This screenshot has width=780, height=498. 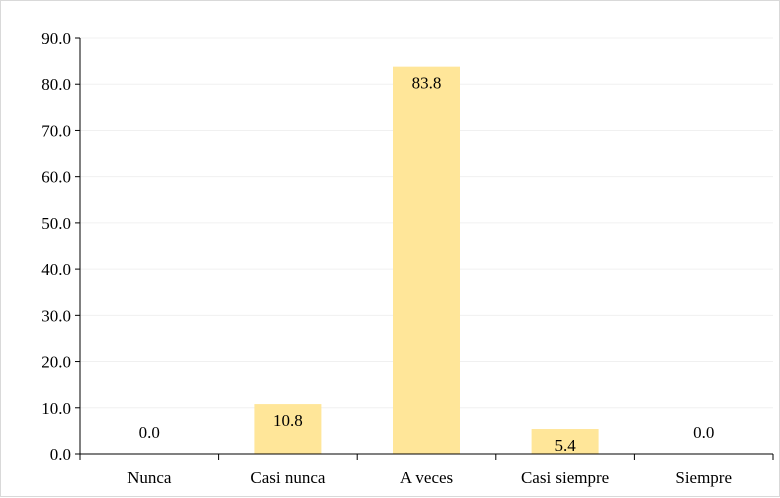 What do you see at coordinates (56, 269) in the screenshot?
I see `y-tick-label: 40.0` at bounding box center [56, 269].